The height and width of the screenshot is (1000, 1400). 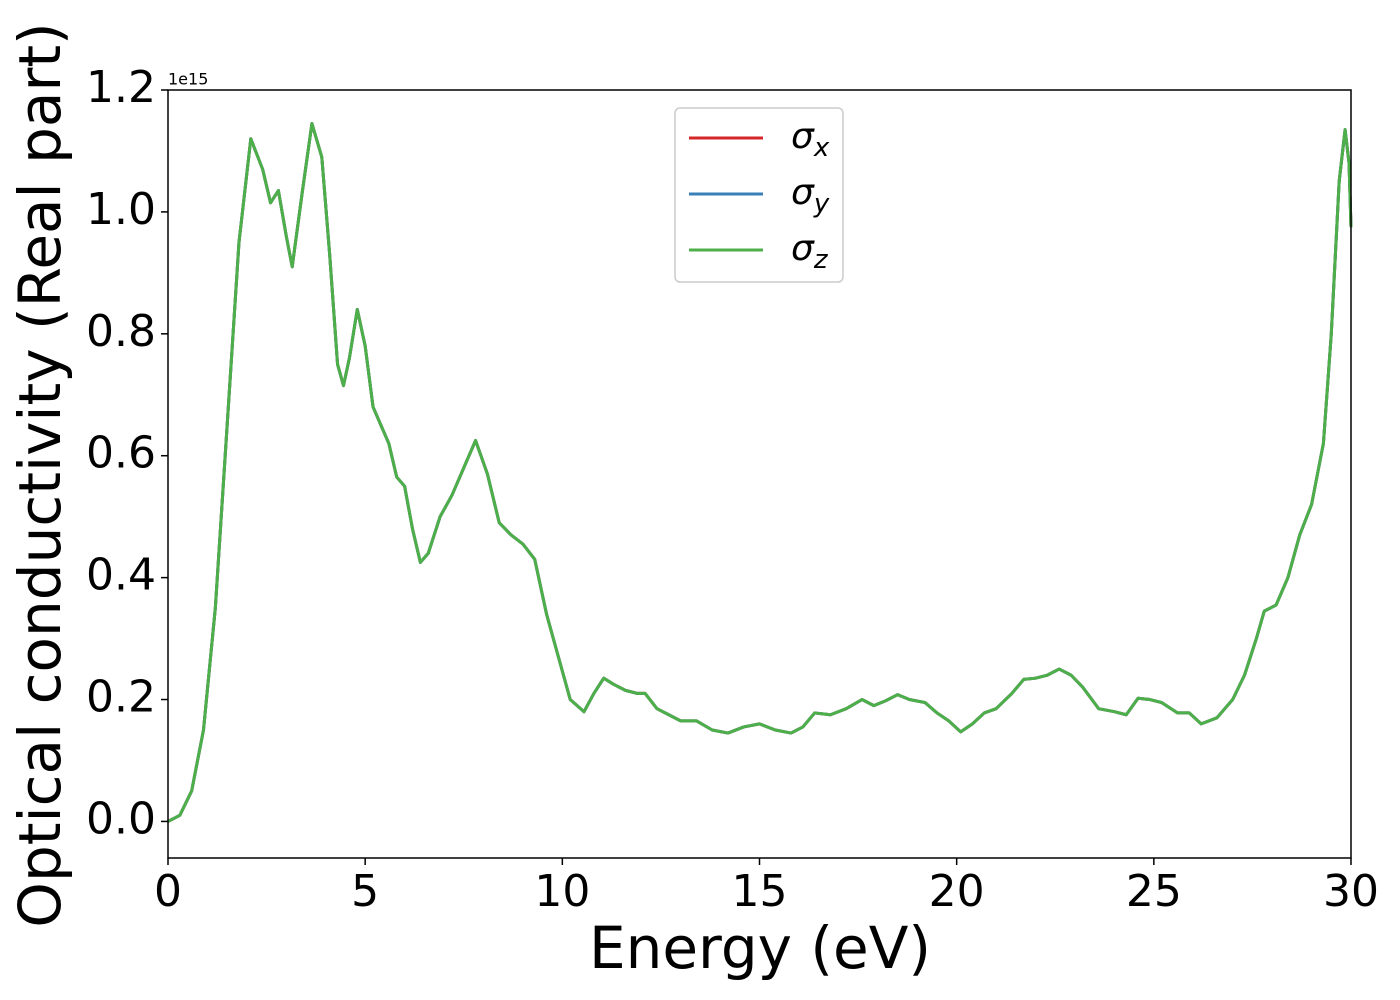 What do you see at coordinates (168, 891) in the screenshot?
I see `x-tick-label: 0` at bounding box center [168, 891].